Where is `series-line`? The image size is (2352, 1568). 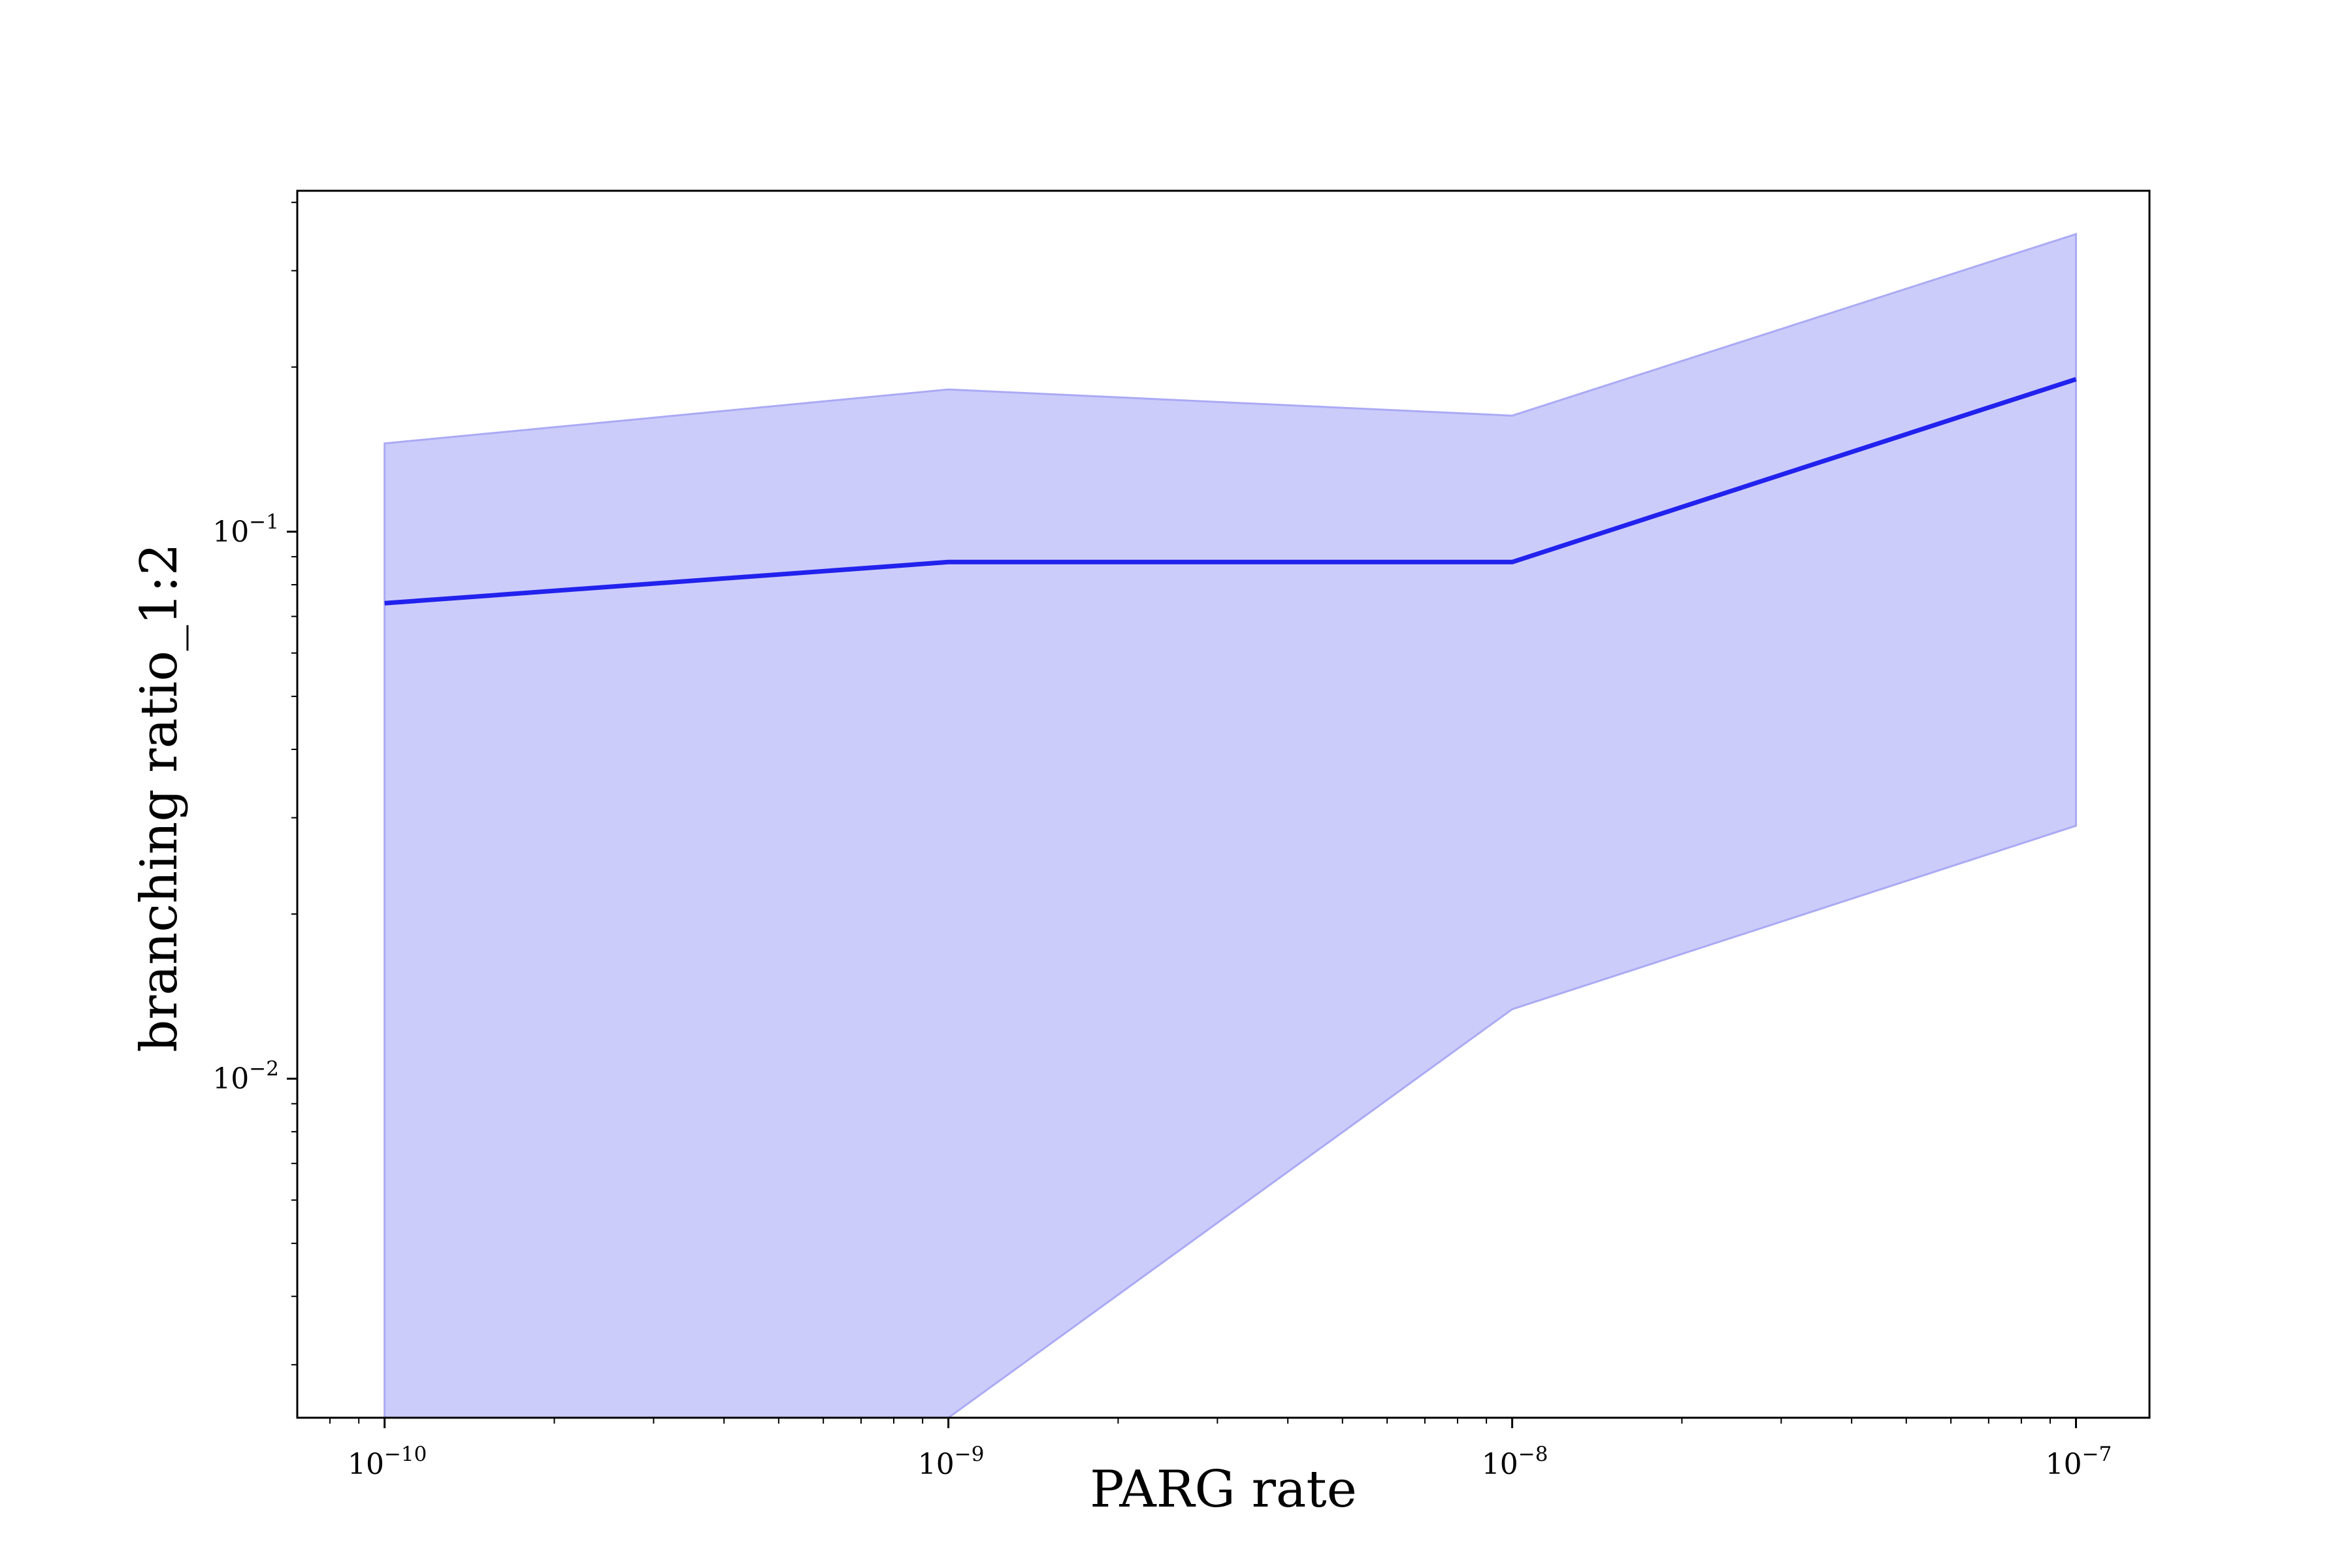
series-line is located at coordinates (1230, 491).